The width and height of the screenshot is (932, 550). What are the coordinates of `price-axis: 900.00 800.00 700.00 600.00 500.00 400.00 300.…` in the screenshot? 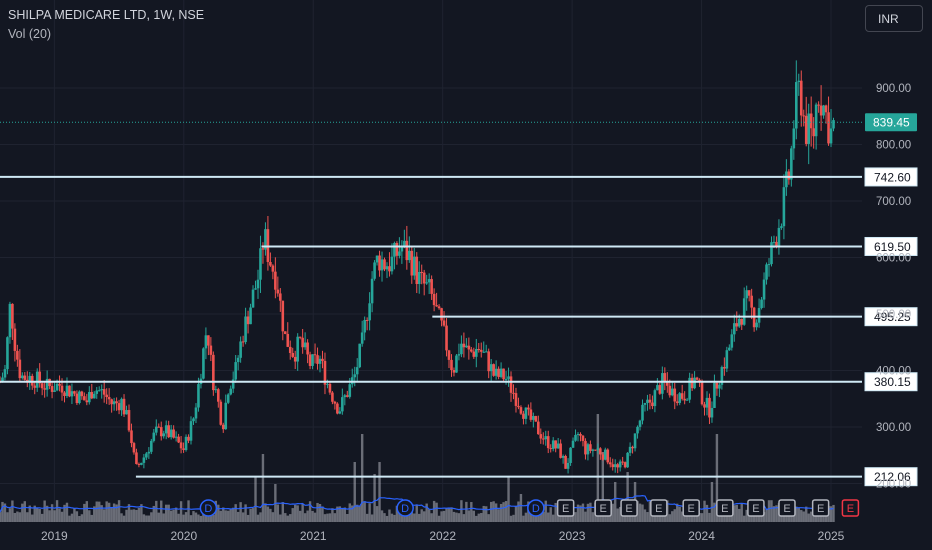 It's located at (891, 287).